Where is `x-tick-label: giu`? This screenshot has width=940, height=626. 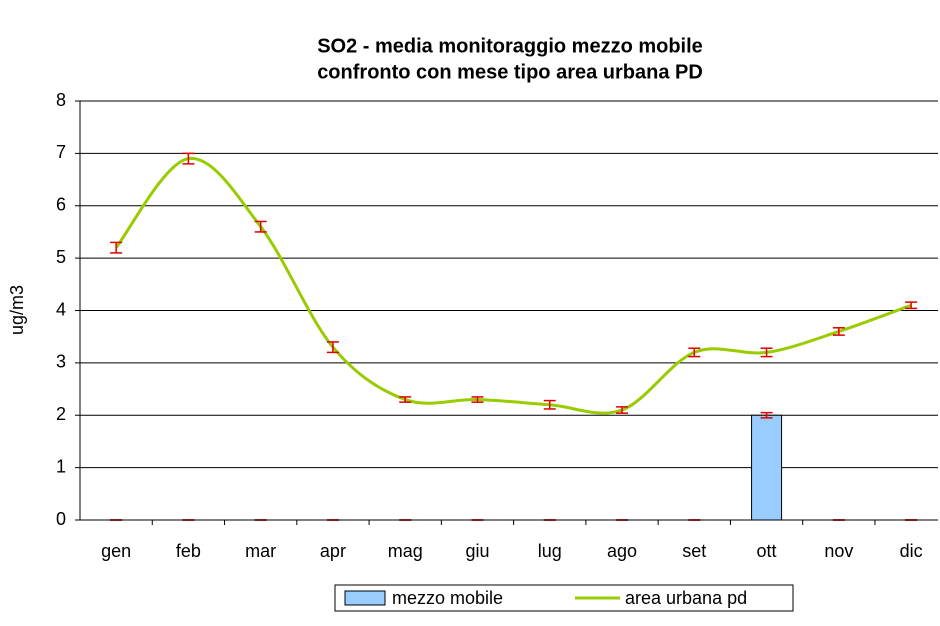 x-tick-label: giu is located at coordinates (477, 551).